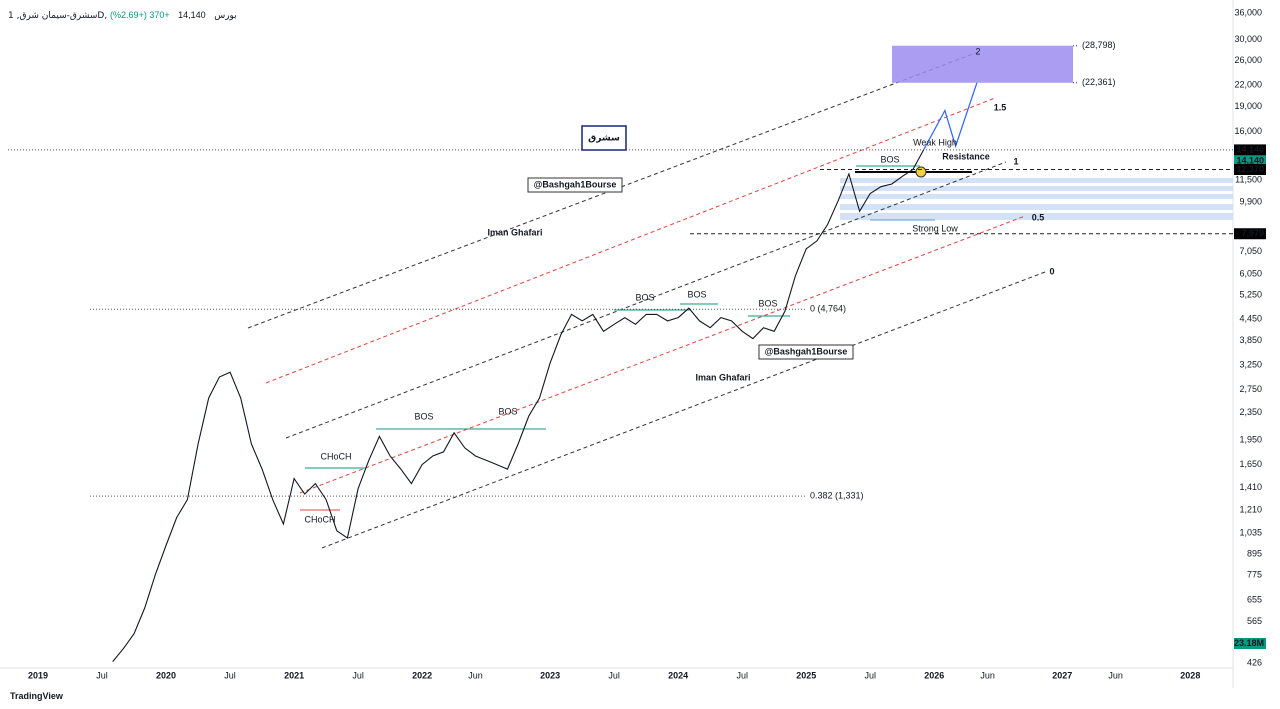 This screenshot has height=709, width=1280. I want to click on x-tick-label: 2023, so click(550, 675).